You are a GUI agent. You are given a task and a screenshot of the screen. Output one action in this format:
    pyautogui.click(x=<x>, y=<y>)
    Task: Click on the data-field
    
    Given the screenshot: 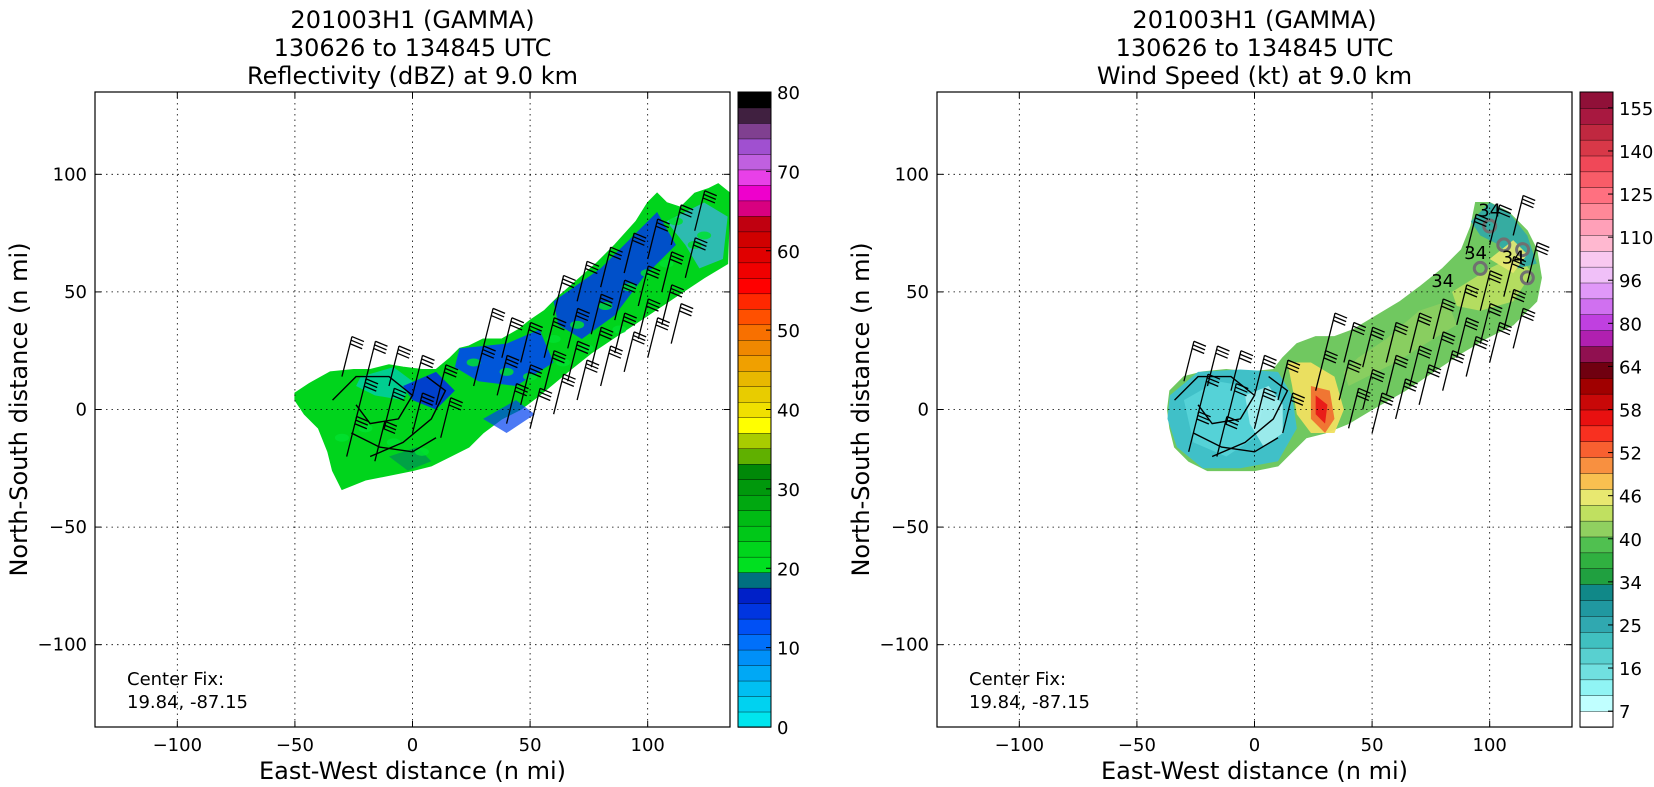 What is the action you would take?
    pyautogui.click(x=512, y=337)
    